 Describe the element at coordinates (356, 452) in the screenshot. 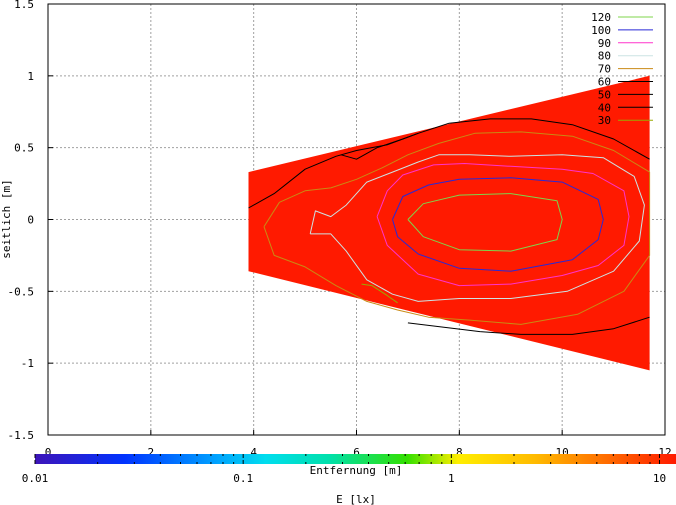

I see `x-tick-label: 6` at that location.